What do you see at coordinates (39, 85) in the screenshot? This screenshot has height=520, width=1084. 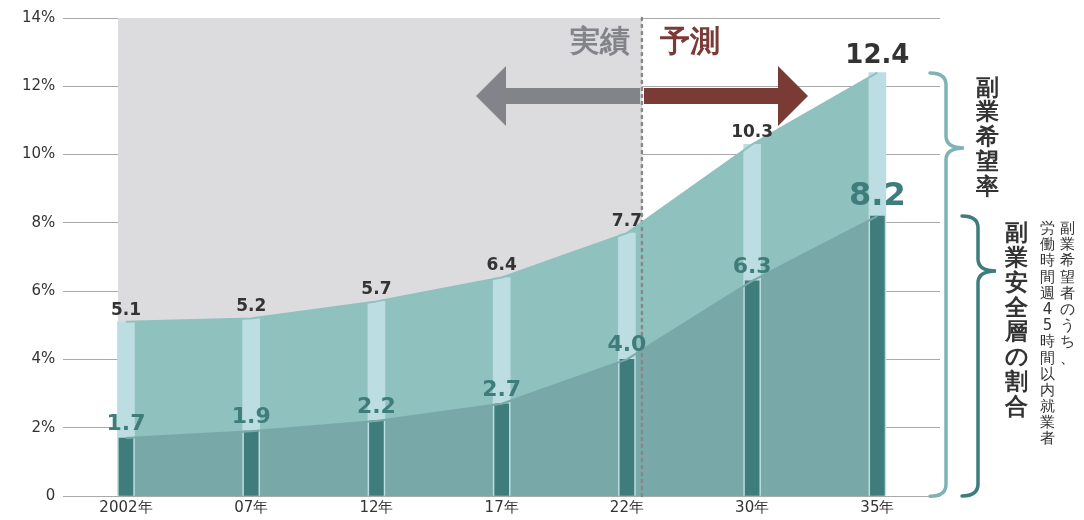 I see `y-tick-label: 12%` at bounding box center [39, 85].